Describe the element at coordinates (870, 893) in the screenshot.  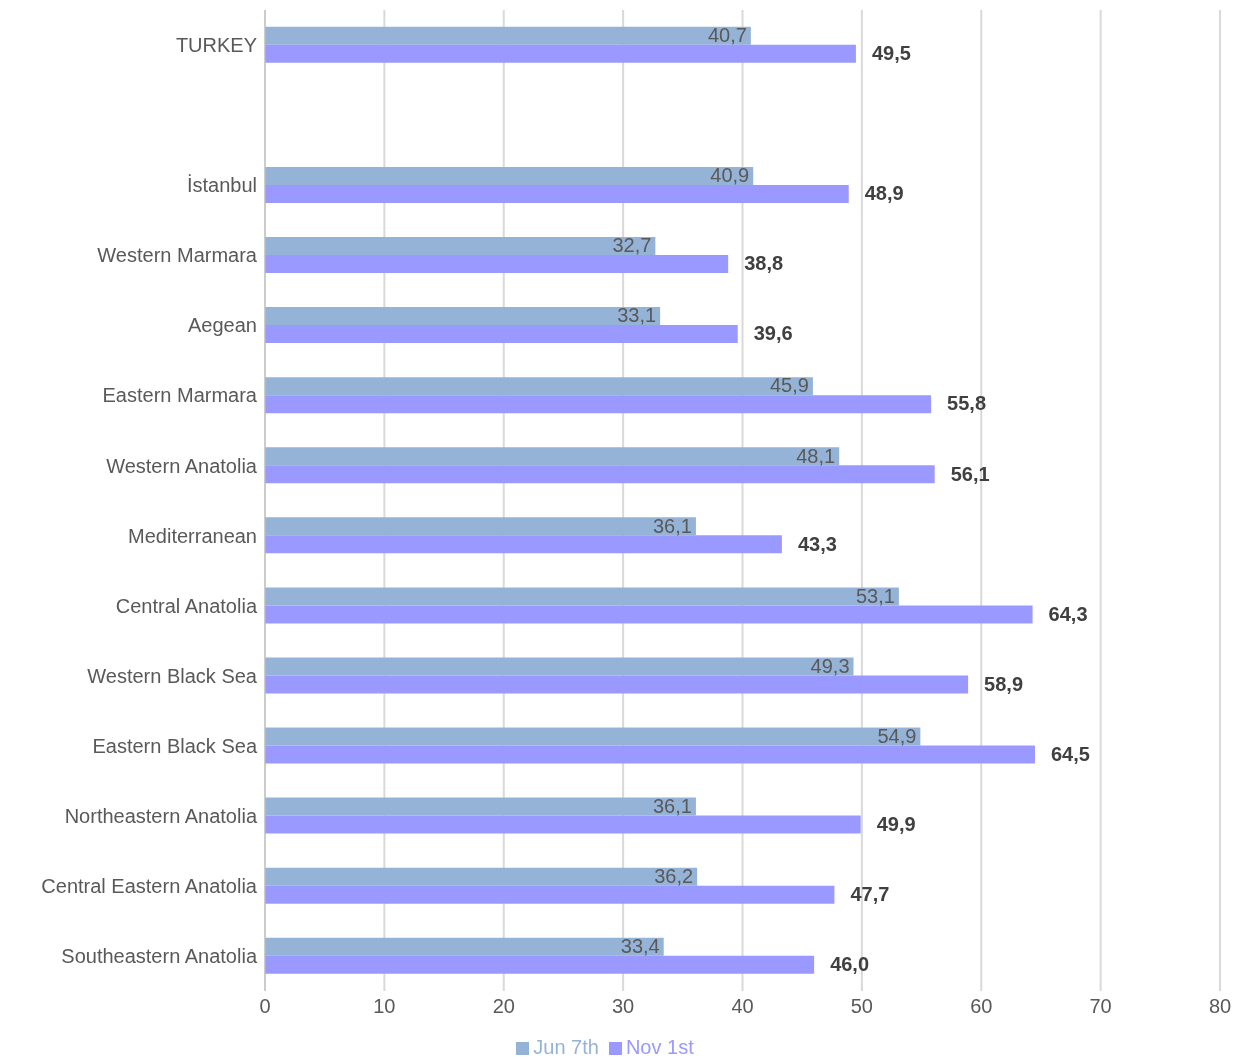
I see `data-label: 47,7` at that location.